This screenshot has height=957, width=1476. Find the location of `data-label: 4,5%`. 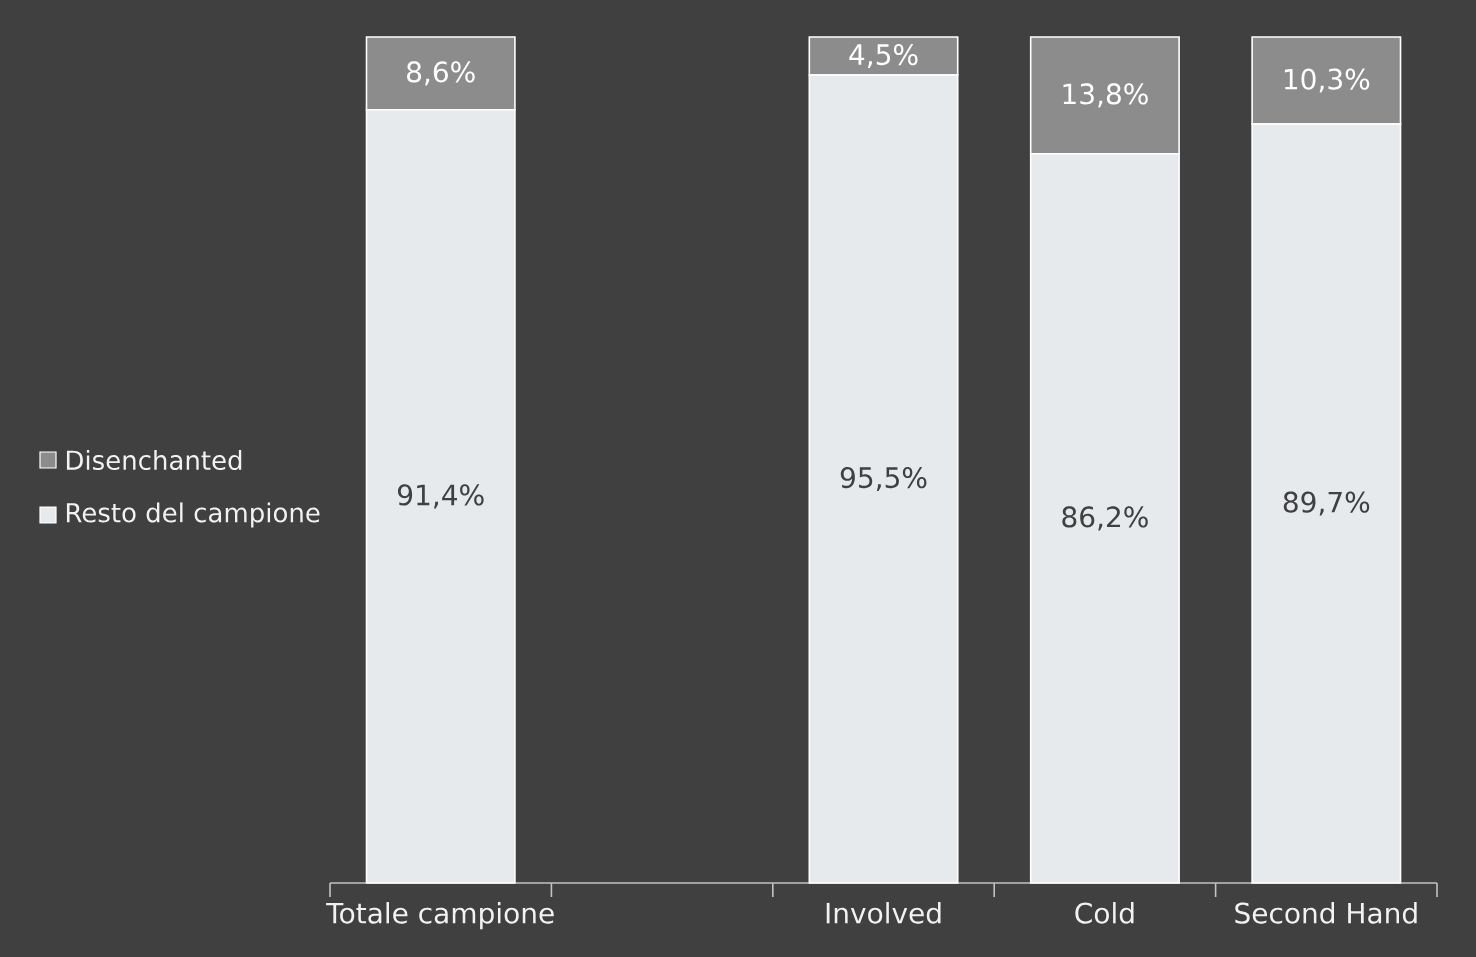

data-label: 4,5% is located at coordinates (883, 56).